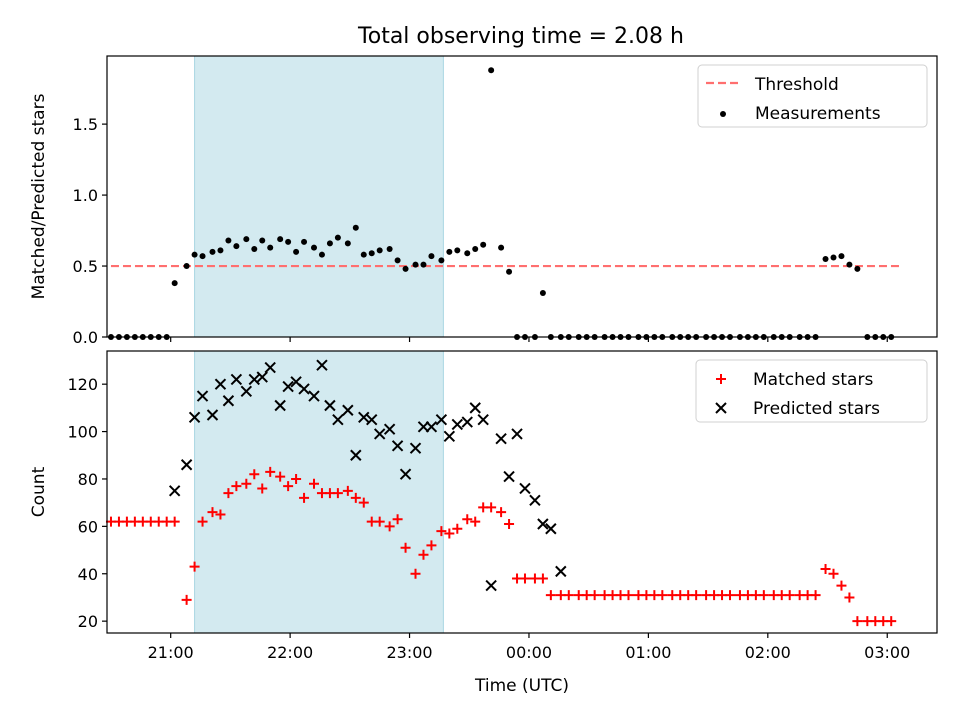 This screenshot has width=960, height=720. Describe the element at coordinates (796, 85) in the screenshot. I see `legend-label: Threshold` at that location.